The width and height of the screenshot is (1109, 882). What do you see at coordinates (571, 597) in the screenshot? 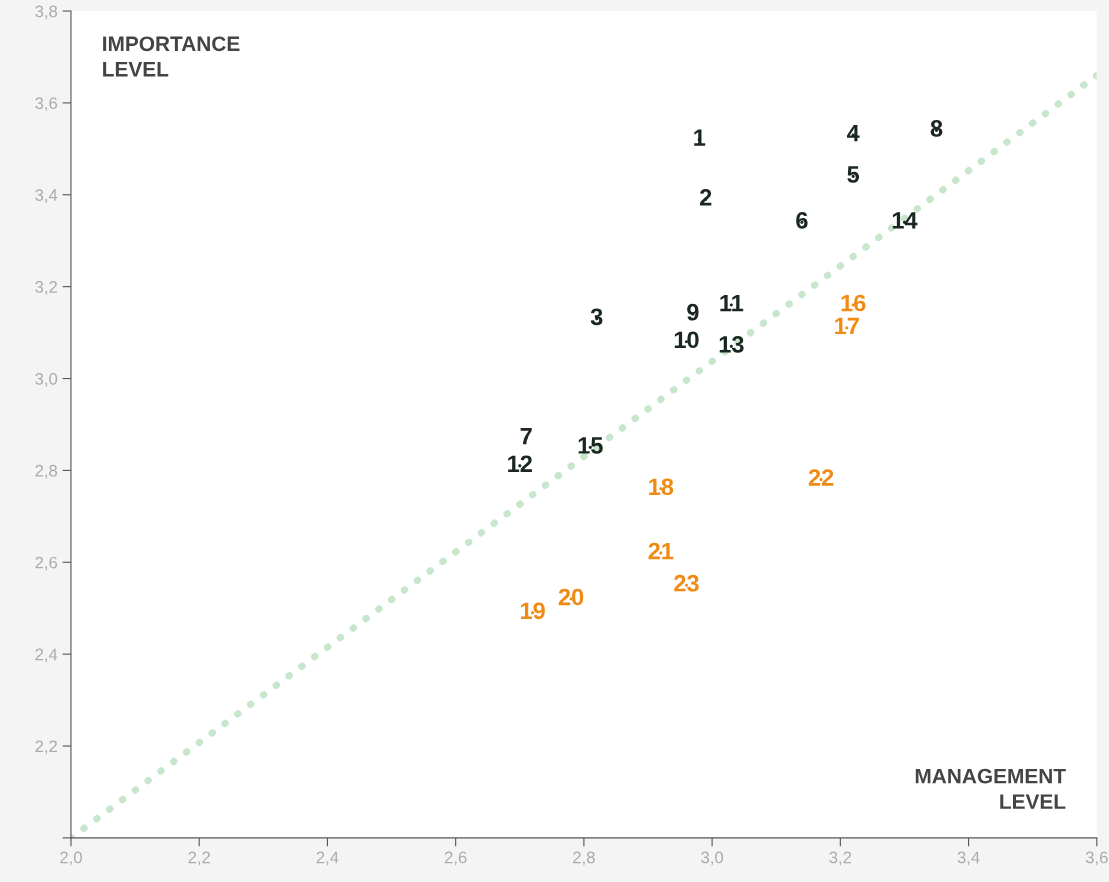
I see `annotation: 20` at bounding box center [571, 597].